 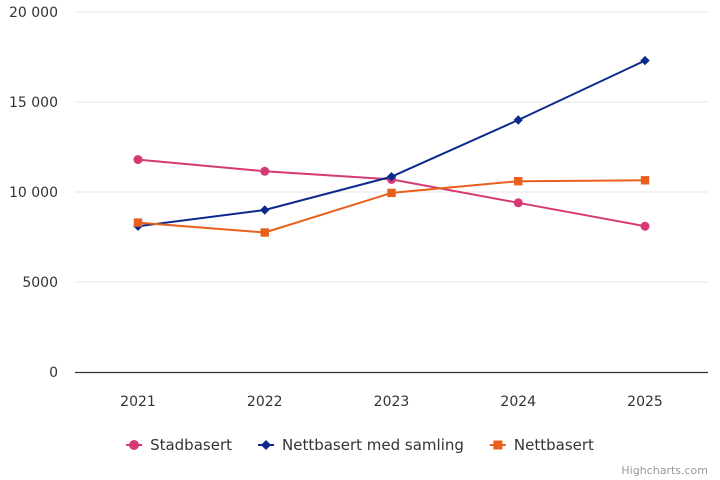 I want to click on x-tick-label: 2021, so click(x=138, y=402).